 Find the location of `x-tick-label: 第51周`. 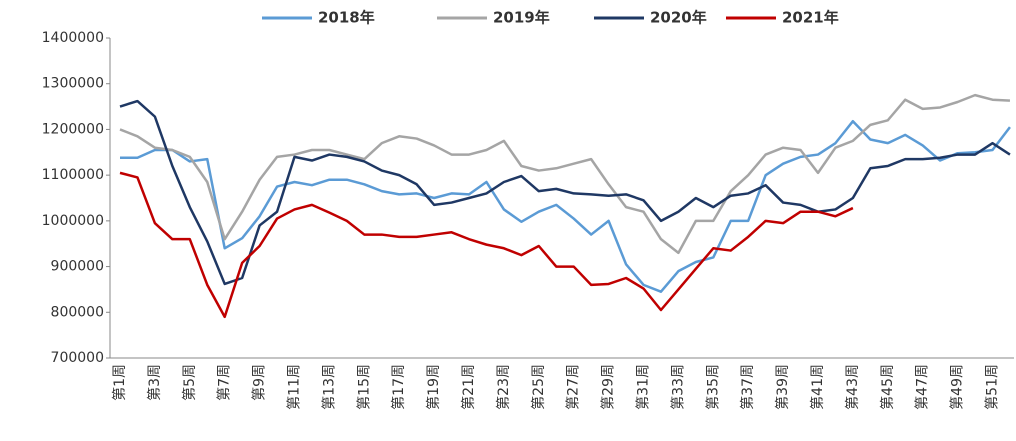

x-tick-label: 第51周 is located at coordinates (992, 387).